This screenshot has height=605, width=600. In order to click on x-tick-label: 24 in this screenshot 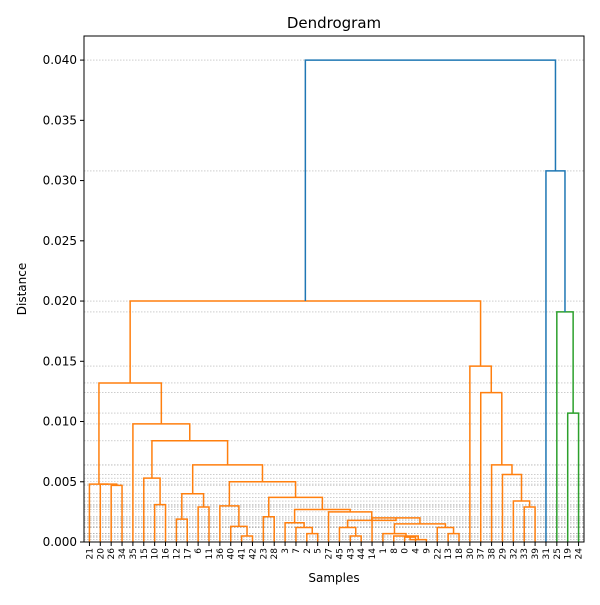, I will do `click(580, 554)`.